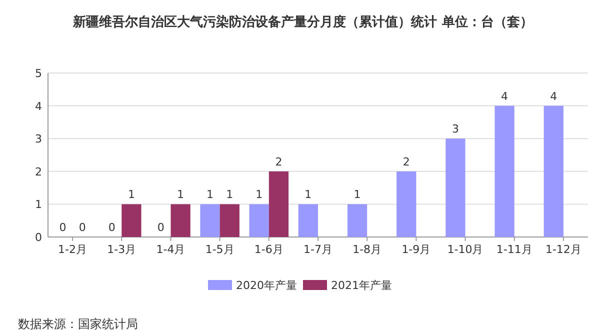  Describe the element at coordinates (38, 205) in the screenshot. I see `y-tick-label: 1` at that location.